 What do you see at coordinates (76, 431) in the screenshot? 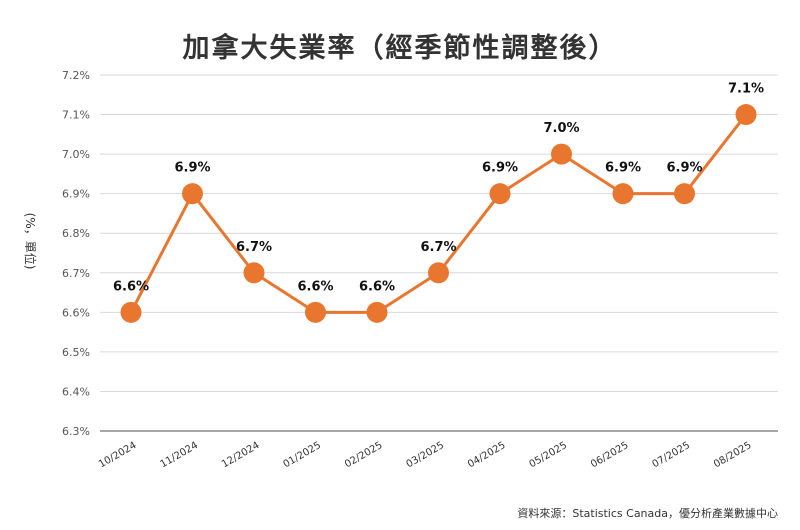
I see `y-tick-label: 6.3%` at bounding box center [76, 431].